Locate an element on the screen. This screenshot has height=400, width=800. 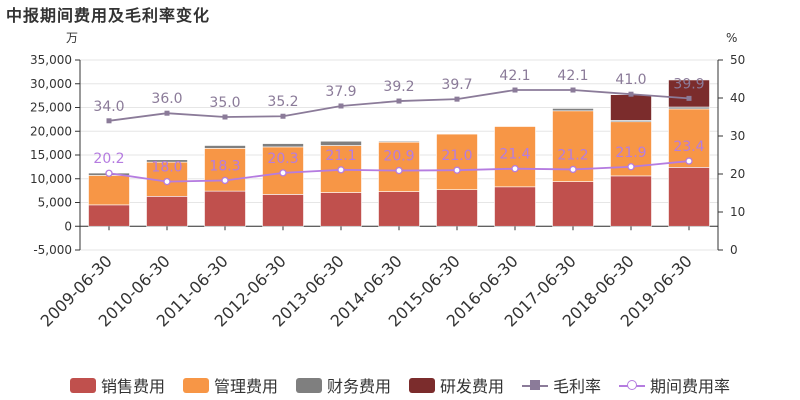
legend-swatch-gross-margin is located at coordinates (535, 385).